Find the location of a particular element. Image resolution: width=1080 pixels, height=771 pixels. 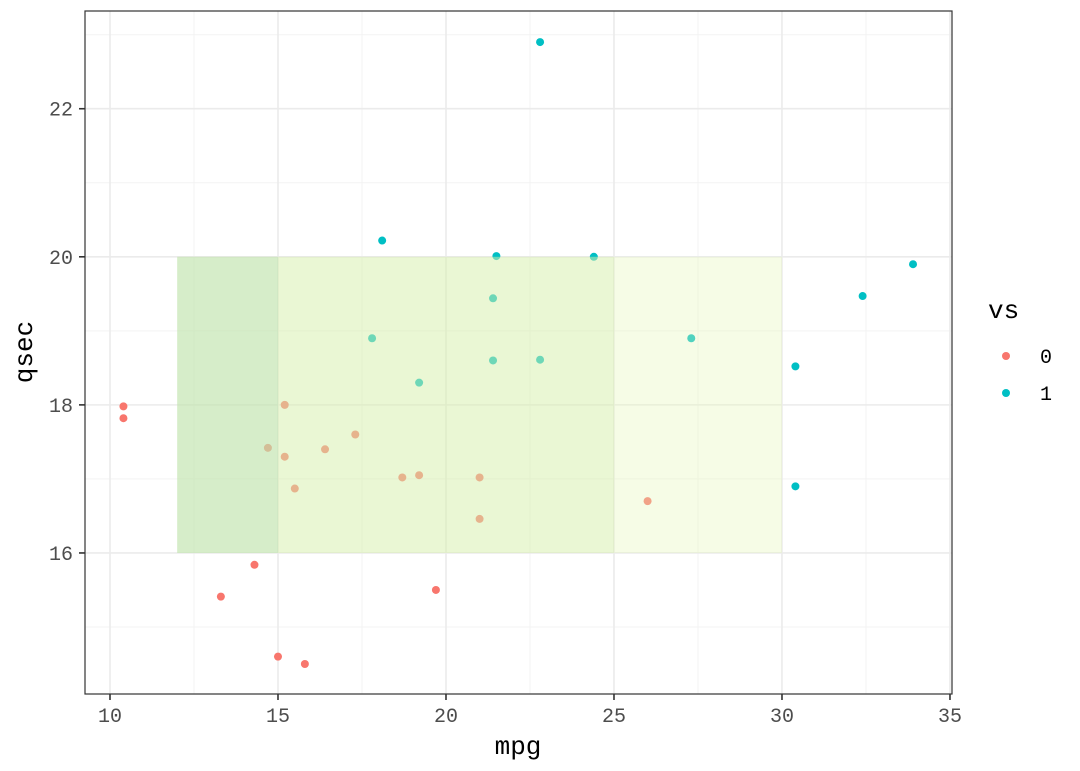

y-tick-label: 20 is located at coordinates (61, 259).